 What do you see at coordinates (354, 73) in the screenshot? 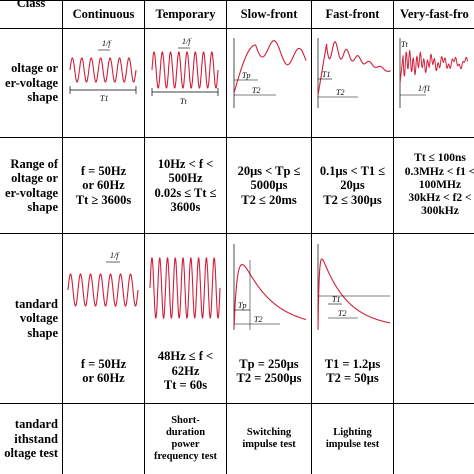
I see `fast-front-waveform: T1 T2` at bounding box center [354, 73].